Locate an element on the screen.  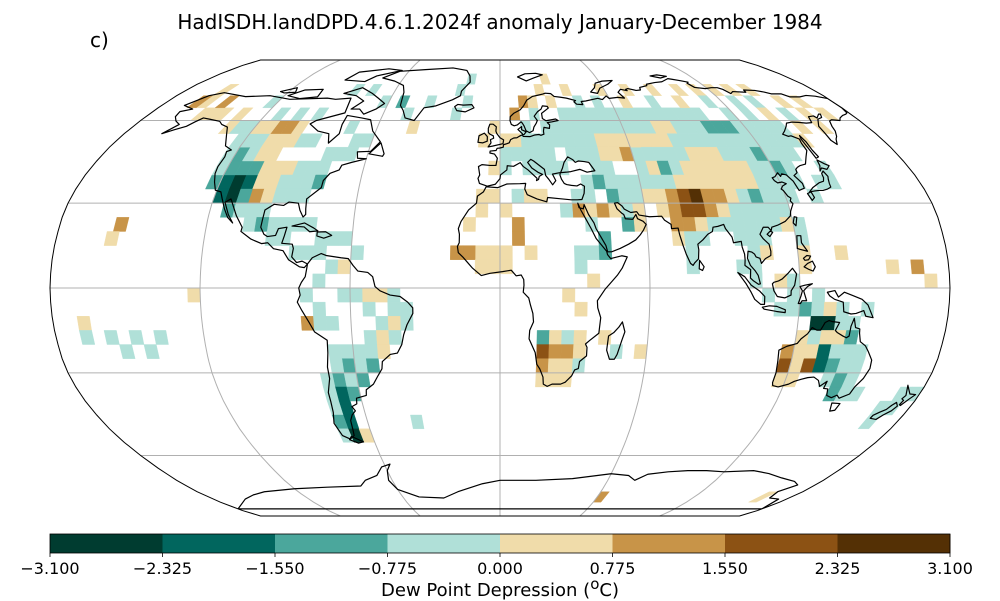
coastline-mindanao is located at coordinates (809, 266).